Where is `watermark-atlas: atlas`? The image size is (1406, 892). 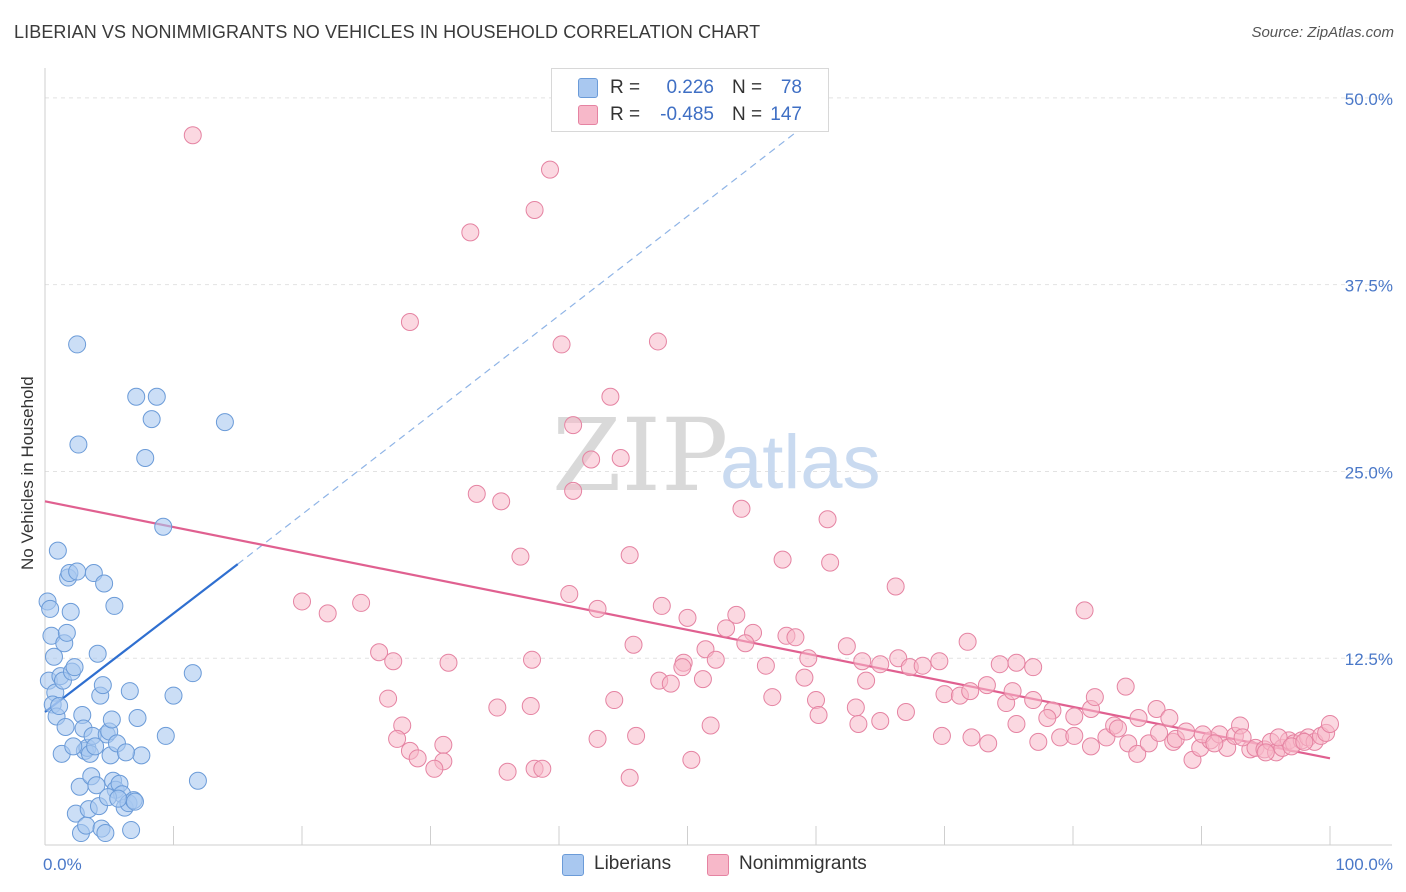 watermark-atlas: atlas is located at coordinates (800, 462).